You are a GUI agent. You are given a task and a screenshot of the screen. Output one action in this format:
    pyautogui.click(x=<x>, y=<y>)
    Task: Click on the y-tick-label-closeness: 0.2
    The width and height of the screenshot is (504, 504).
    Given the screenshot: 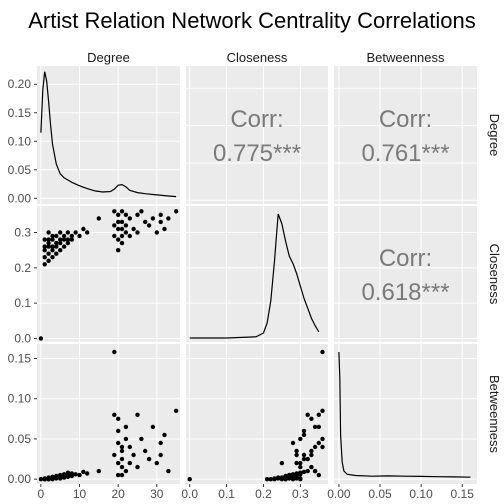 What is the action you would take?
    pyautogui.click(x=22, y=268)
    